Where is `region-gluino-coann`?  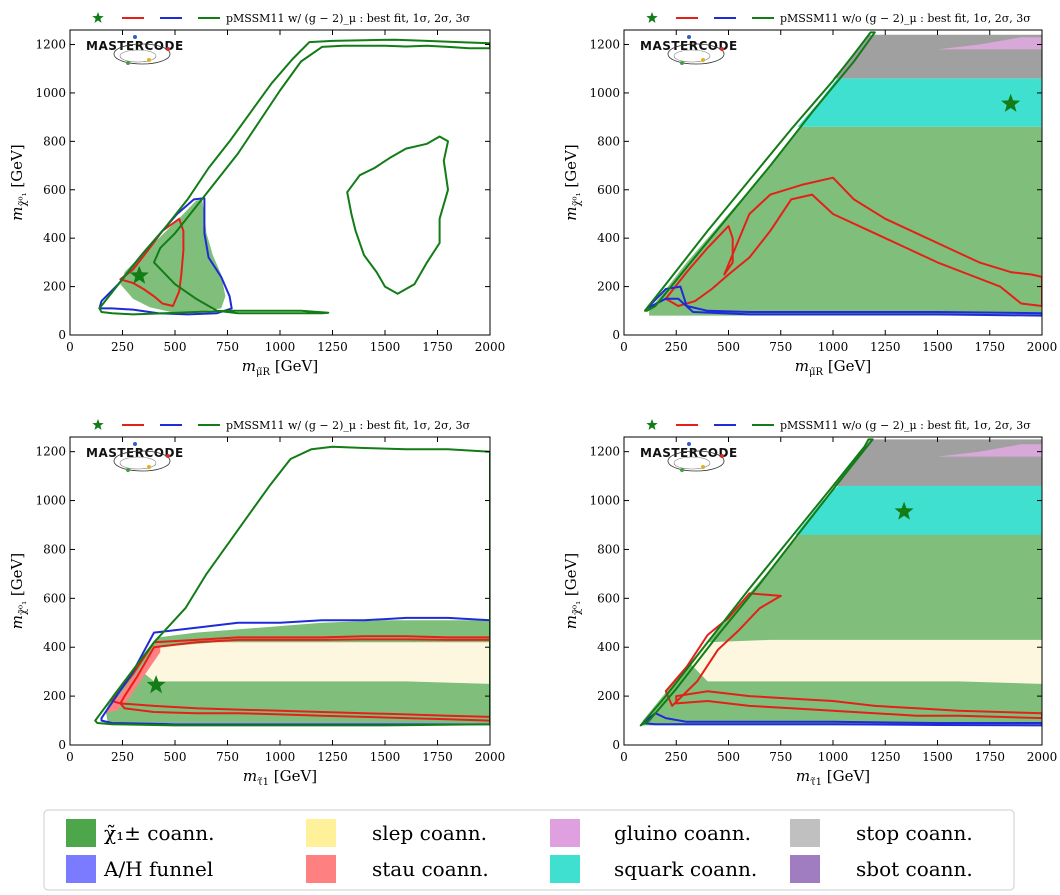 region-gluino-coann is located at coordinates (989, 43).